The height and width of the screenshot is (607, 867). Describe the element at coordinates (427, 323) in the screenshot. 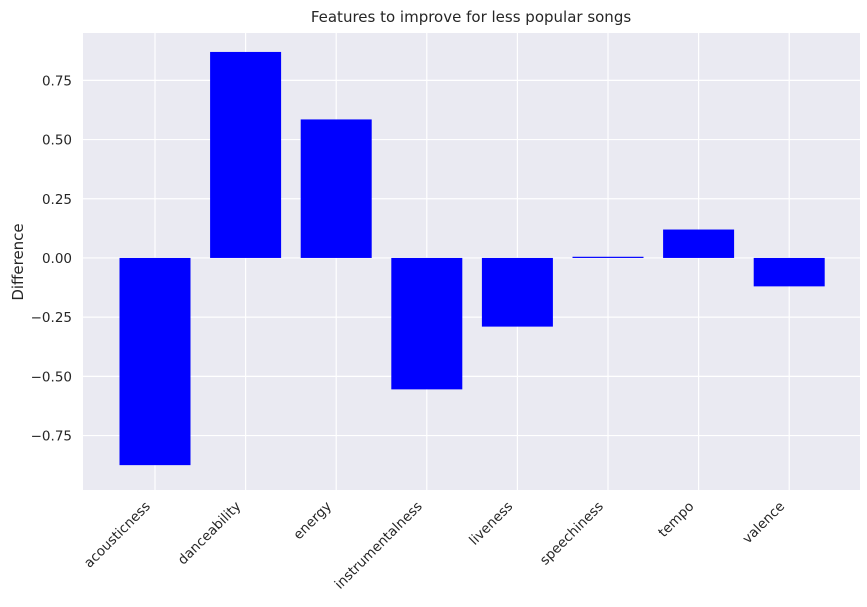

I see `bar-instrumentalness` at that location.